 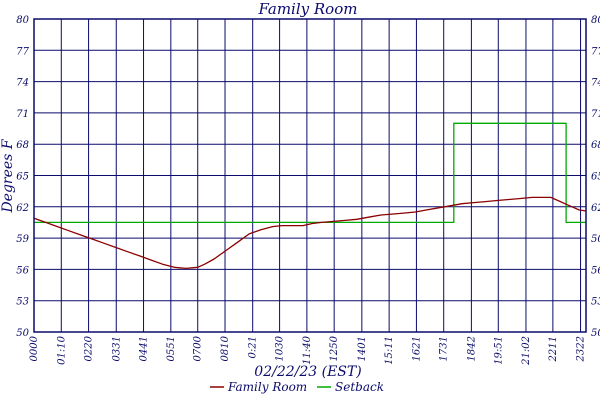 I want to click on x-tick-label: 0810, so click(x=225, y=348).